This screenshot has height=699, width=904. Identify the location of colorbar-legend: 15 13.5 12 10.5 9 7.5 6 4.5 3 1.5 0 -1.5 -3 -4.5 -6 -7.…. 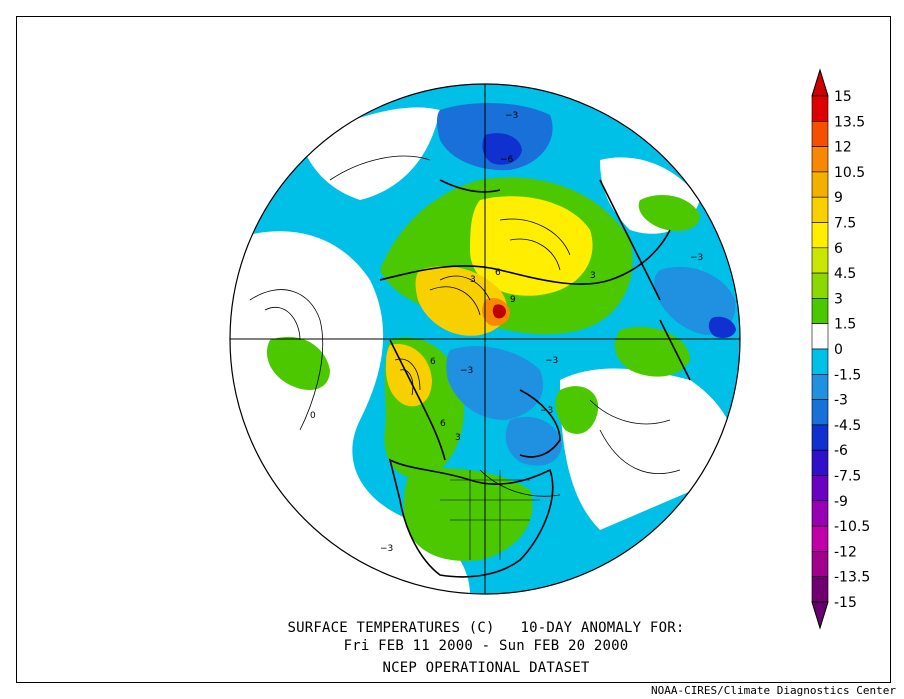
(840, 349).